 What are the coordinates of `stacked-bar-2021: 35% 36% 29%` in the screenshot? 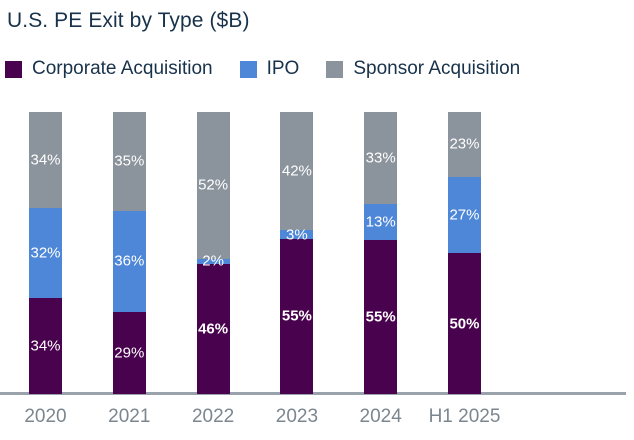 It's located at (129, 253).